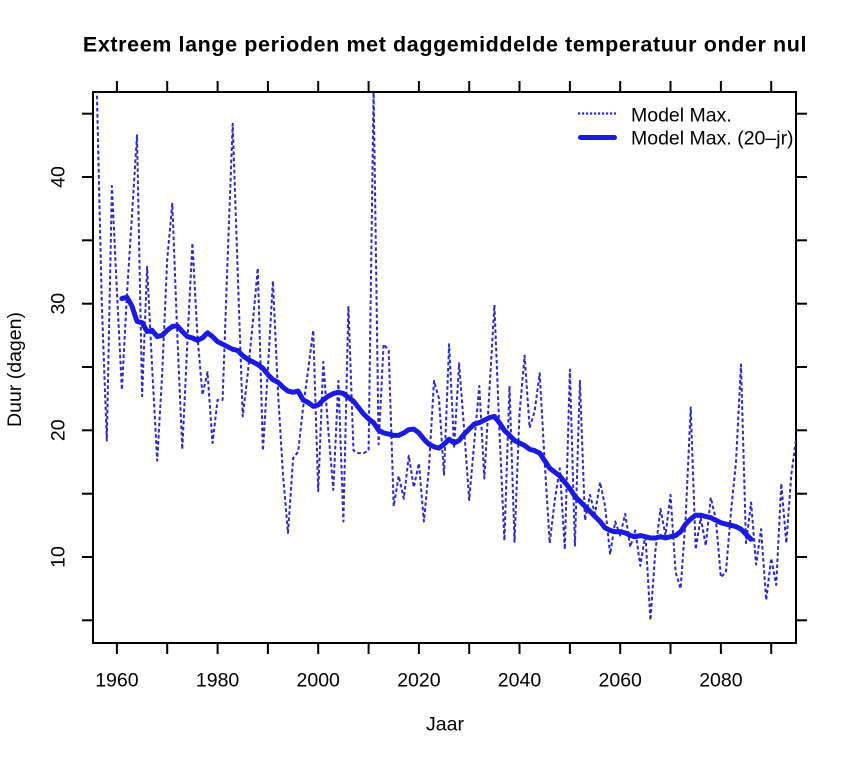 This screenshot has width=844, height=760. I want to click on svg-text: 1960, so click(117, 681).